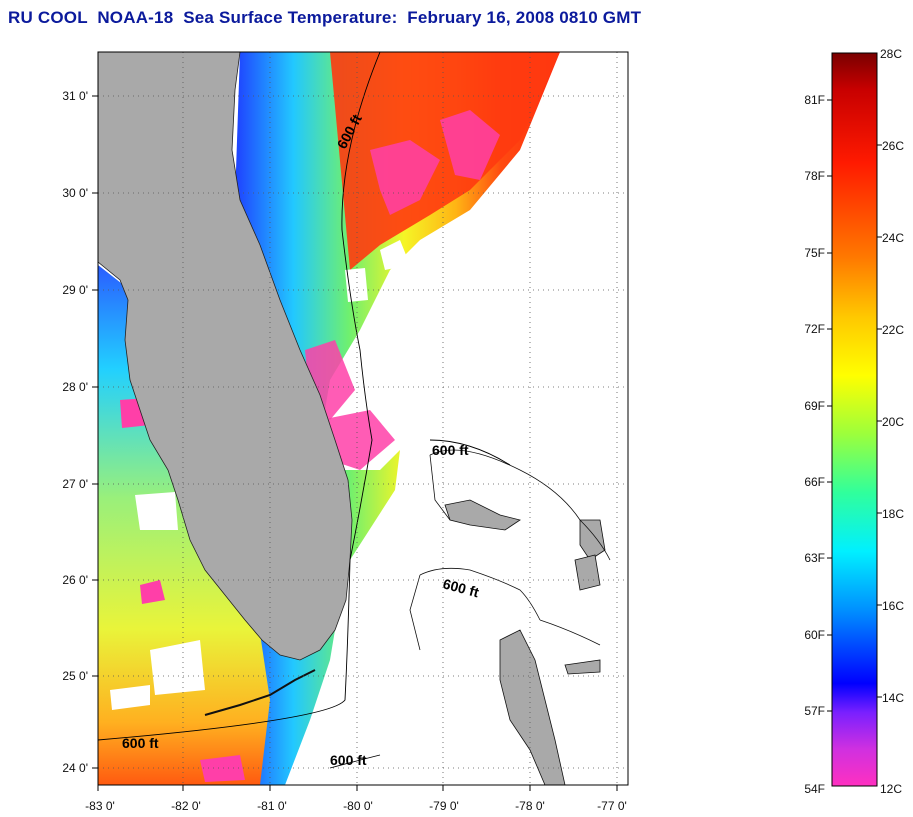 This screenshot has height=817, width=913. I want to click on celsius-label: 22C, so click(893, 330).